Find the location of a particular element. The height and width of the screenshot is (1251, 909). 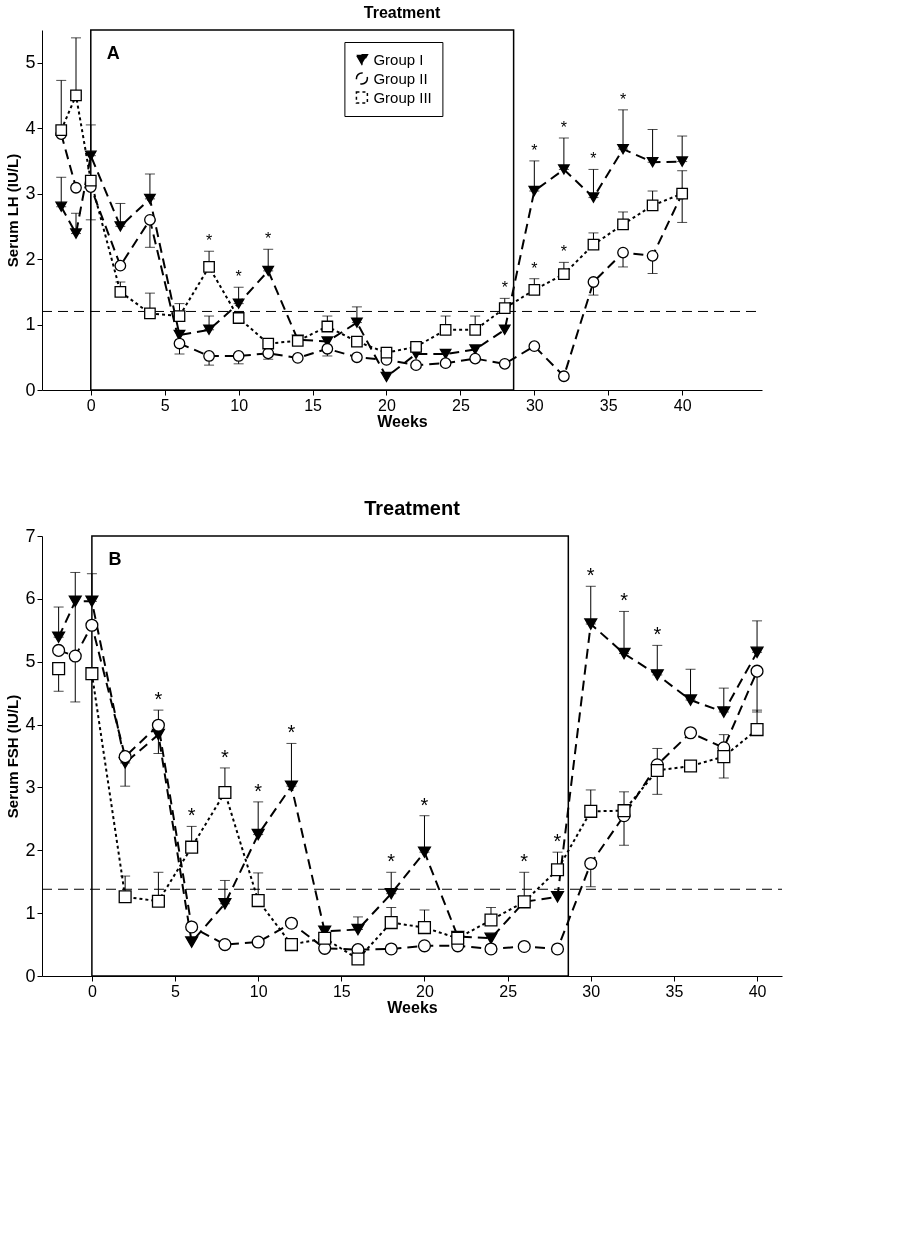

y-tick-label: 7 is located at coordinates (30, 535).